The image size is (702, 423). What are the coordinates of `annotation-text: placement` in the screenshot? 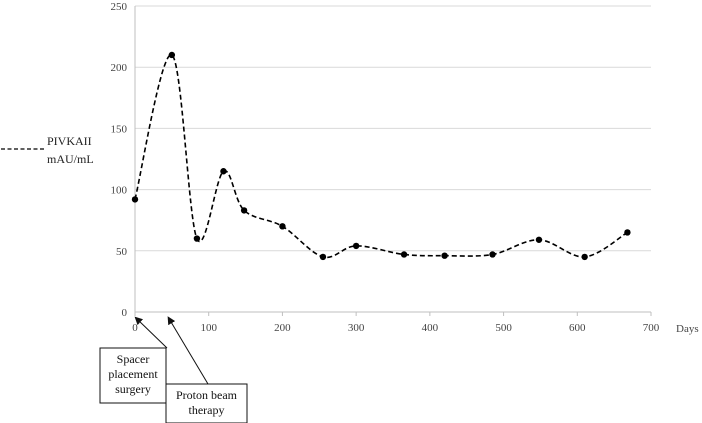 It's located at (133, 374).